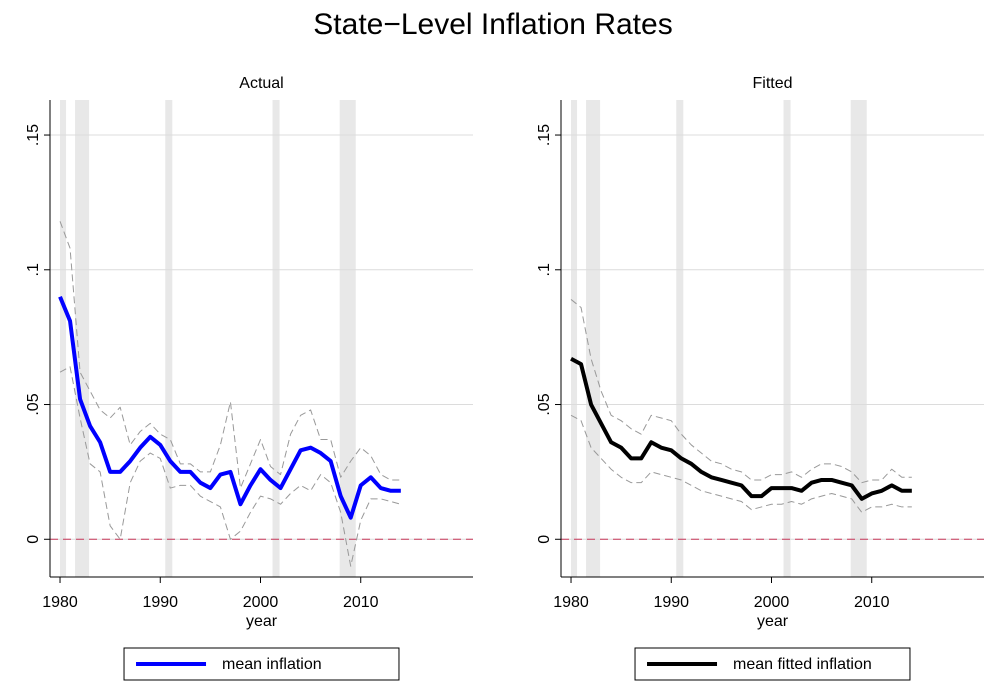 The width and height of the screenshot is (986, 683). What do you see at coordinates (261, 83) in the screenshot?
I see `panel-title: Actual` at bounding box center [261, 83].